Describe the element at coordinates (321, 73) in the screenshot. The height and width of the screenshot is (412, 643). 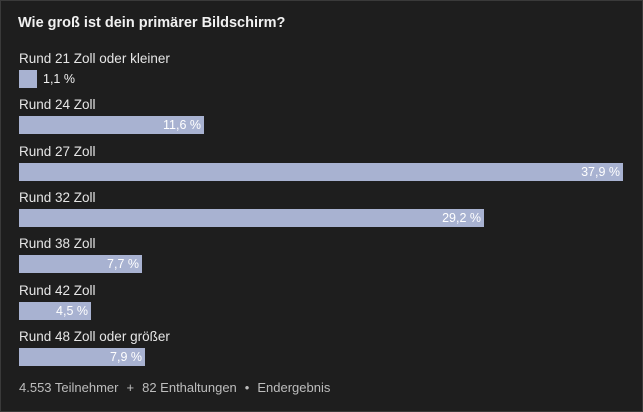
I see `poll-option: Rund 21 Zoll oder kleiner 1,1 %` at that location.